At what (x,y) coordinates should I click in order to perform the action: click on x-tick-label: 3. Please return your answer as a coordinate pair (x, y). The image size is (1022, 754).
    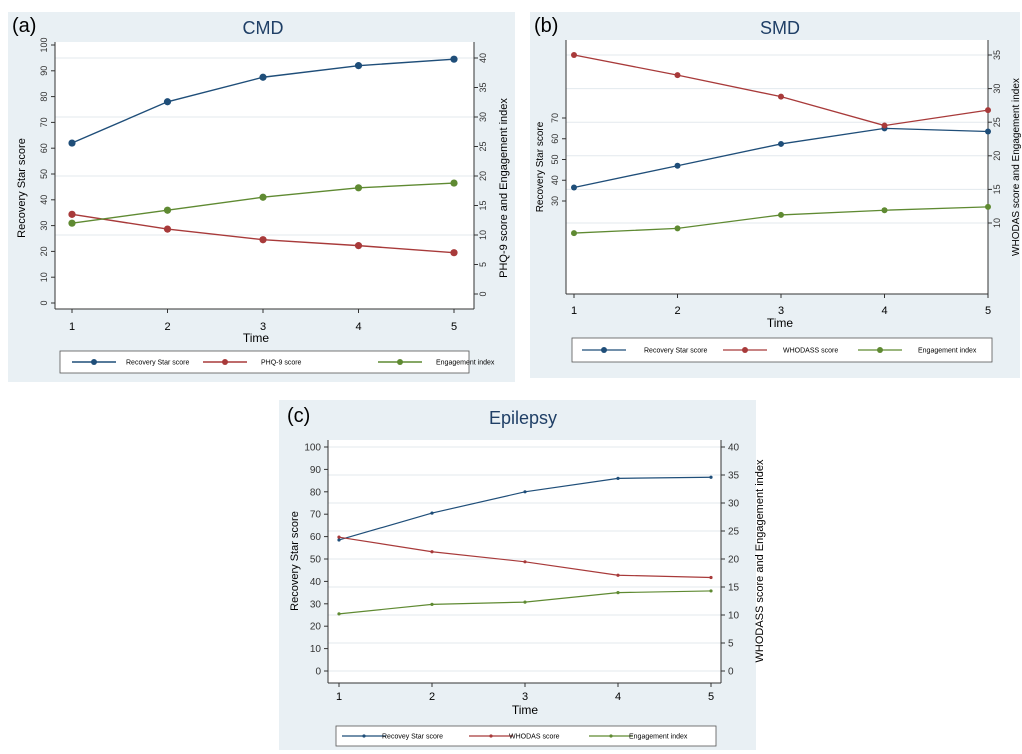
    Looking at the image, I should click on (525, 697).